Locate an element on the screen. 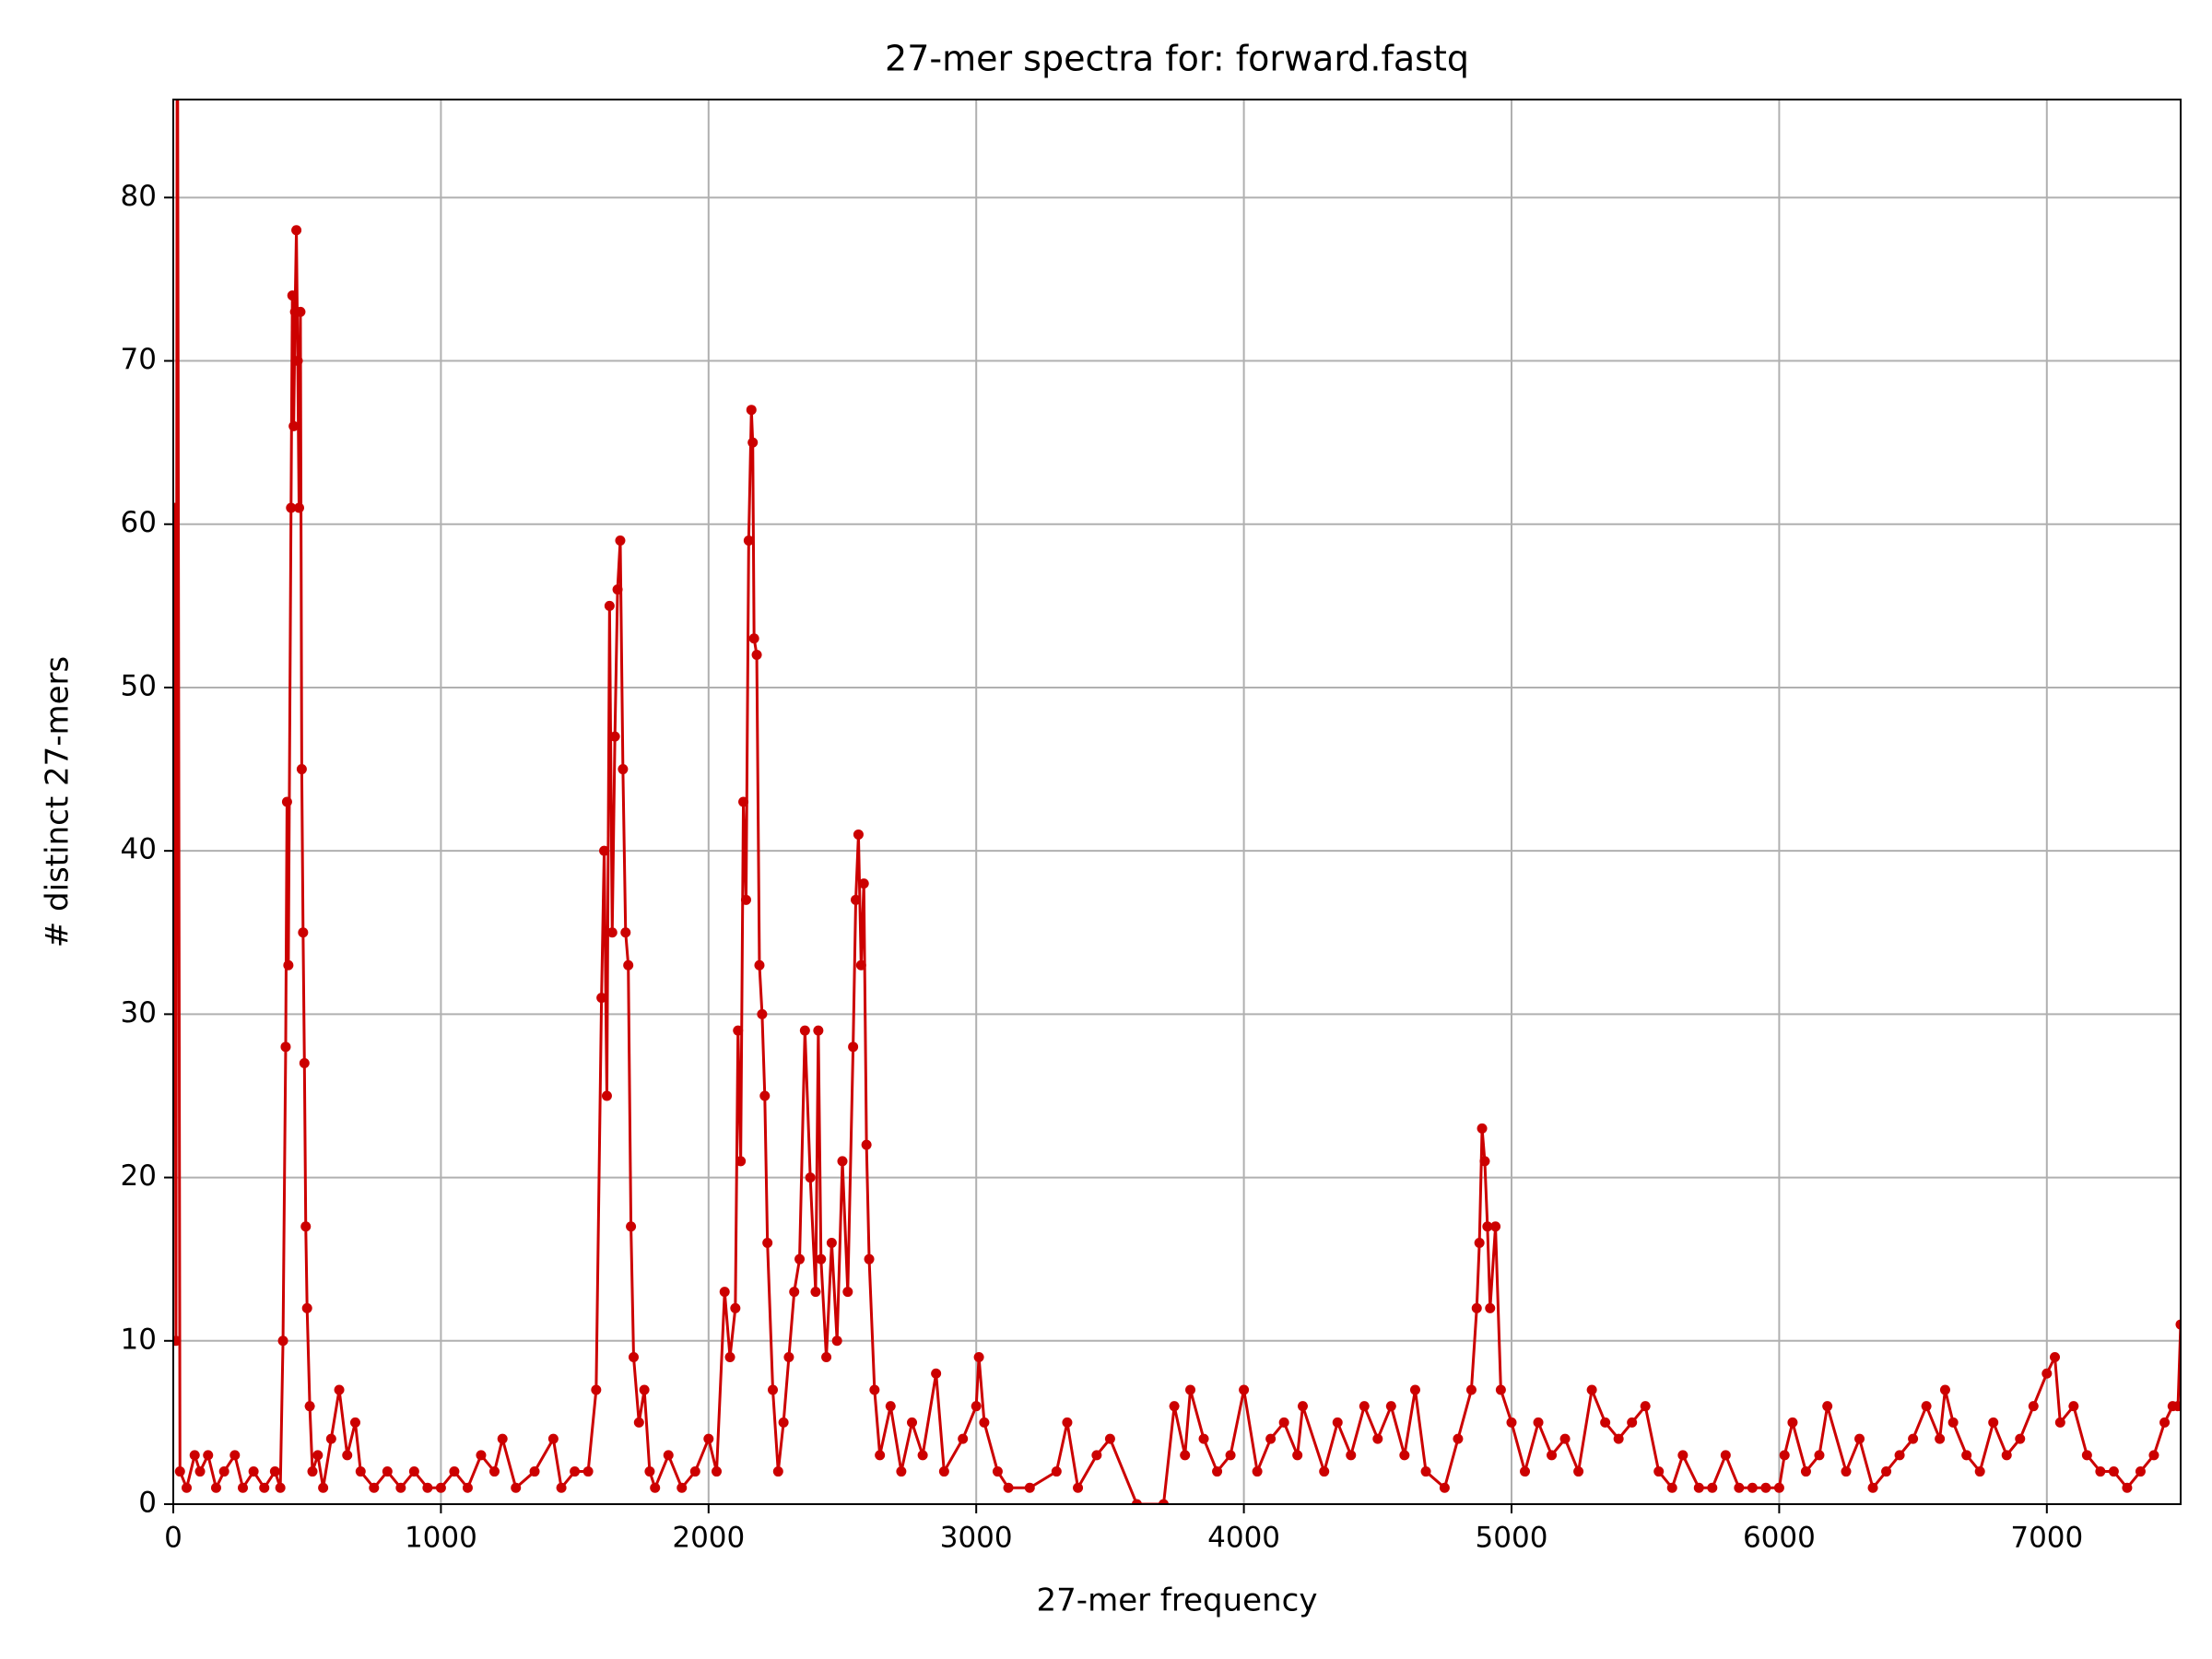 Image resolution: width=2212 pixels, height=1659 pixels. y-tick-label: 20 is located at coordinates (139, 1176).